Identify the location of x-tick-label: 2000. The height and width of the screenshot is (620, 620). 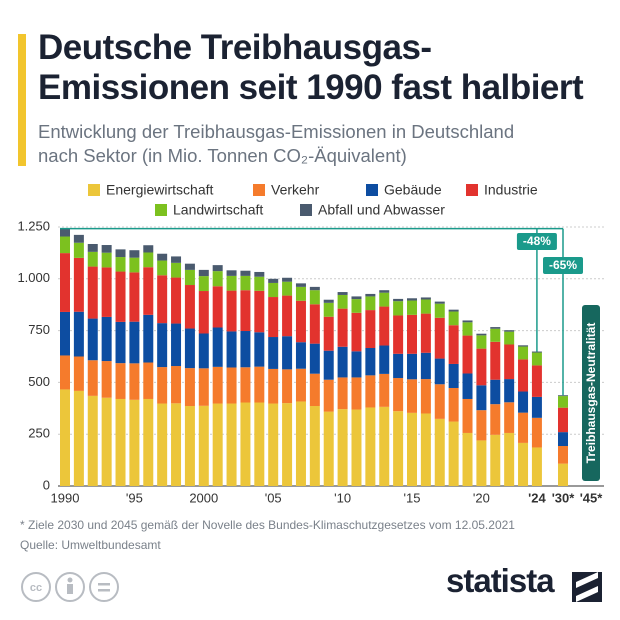
(203, 497).